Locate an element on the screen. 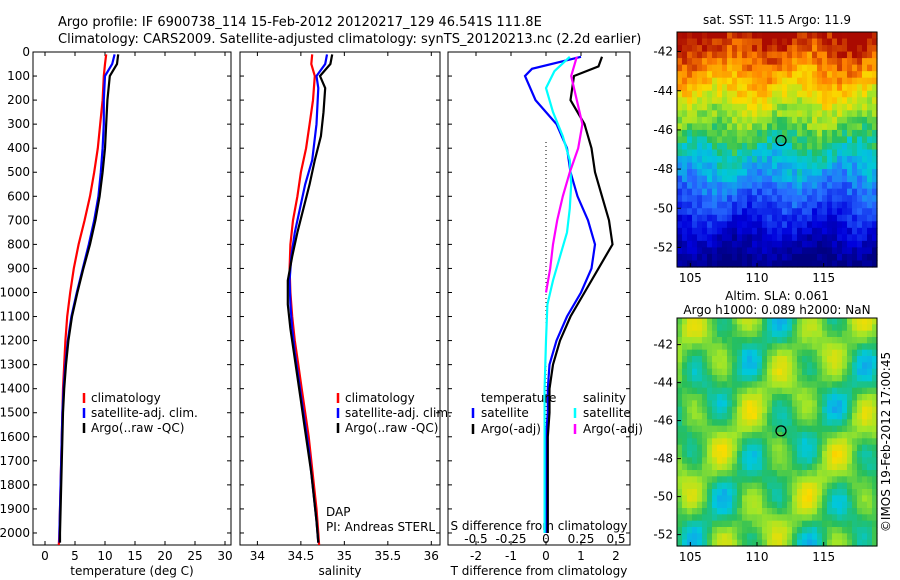  y-tick-label: 800 is located at coordinates (18, 244).